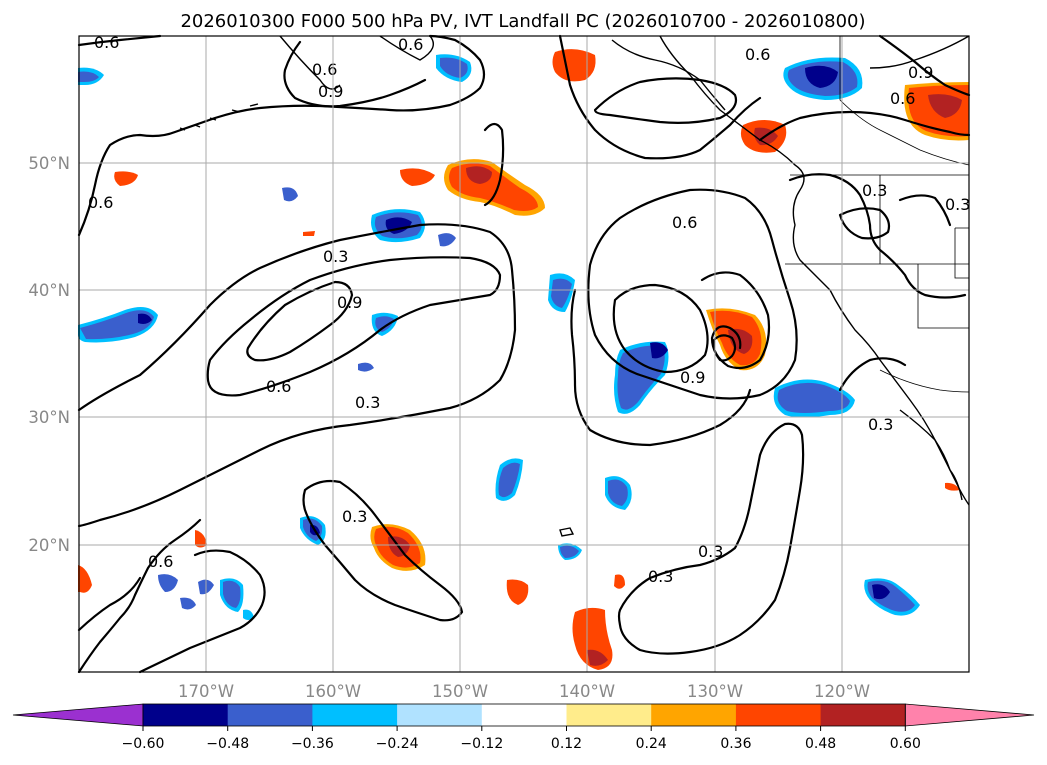  What do you see at coordinates (587, 691) in the screenshot?
I see `longitude-label: 140°W` at bounding box center [587, 691].